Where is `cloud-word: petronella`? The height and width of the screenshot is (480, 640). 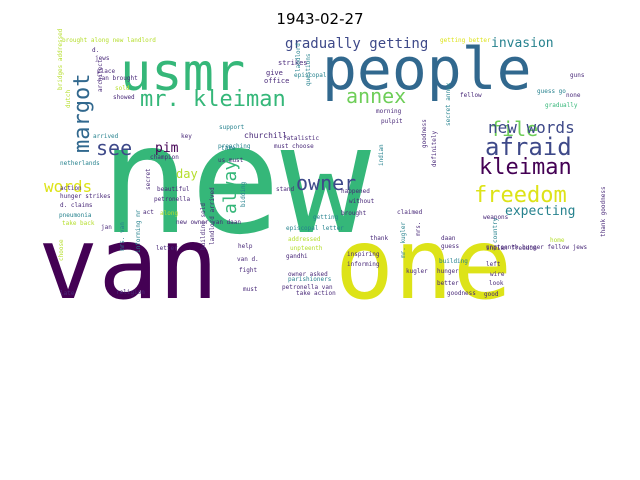
cloud-word: petronella is located at coordinates (172, 199).